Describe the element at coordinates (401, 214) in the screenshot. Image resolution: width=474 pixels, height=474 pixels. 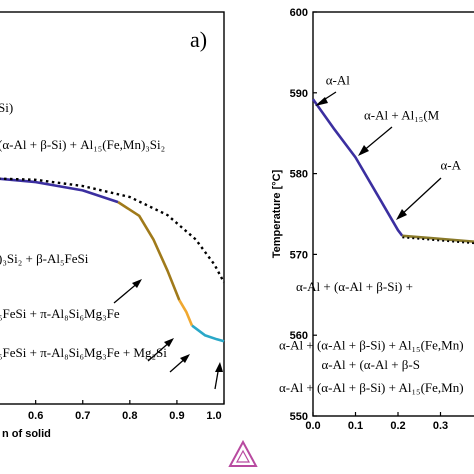
I see `arrow-b-3-head` at that location.